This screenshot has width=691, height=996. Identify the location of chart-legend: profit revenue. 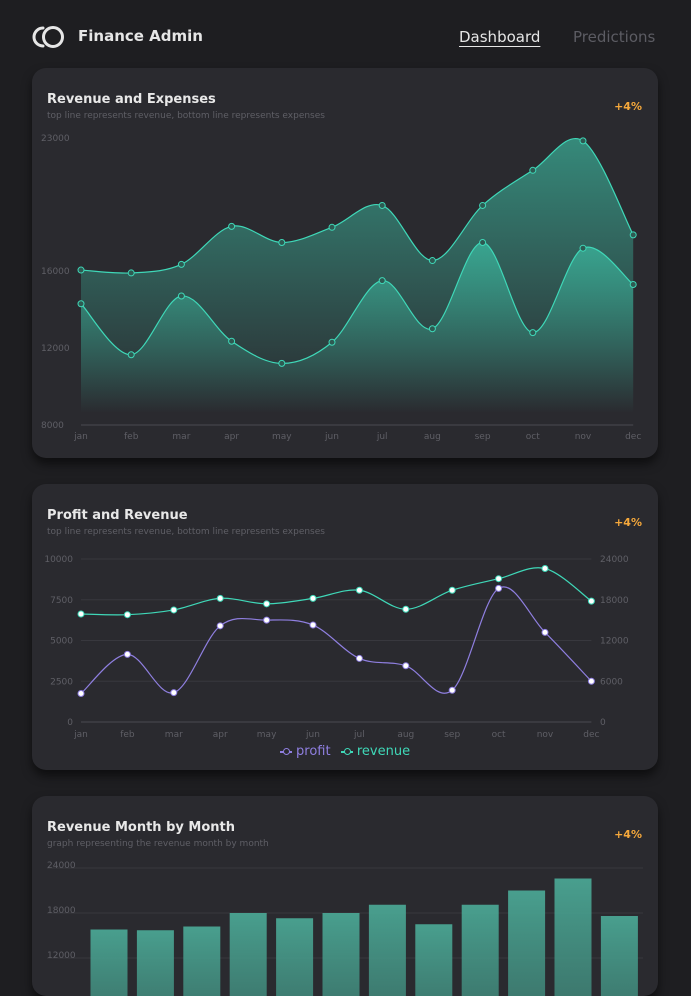
(345, 751).